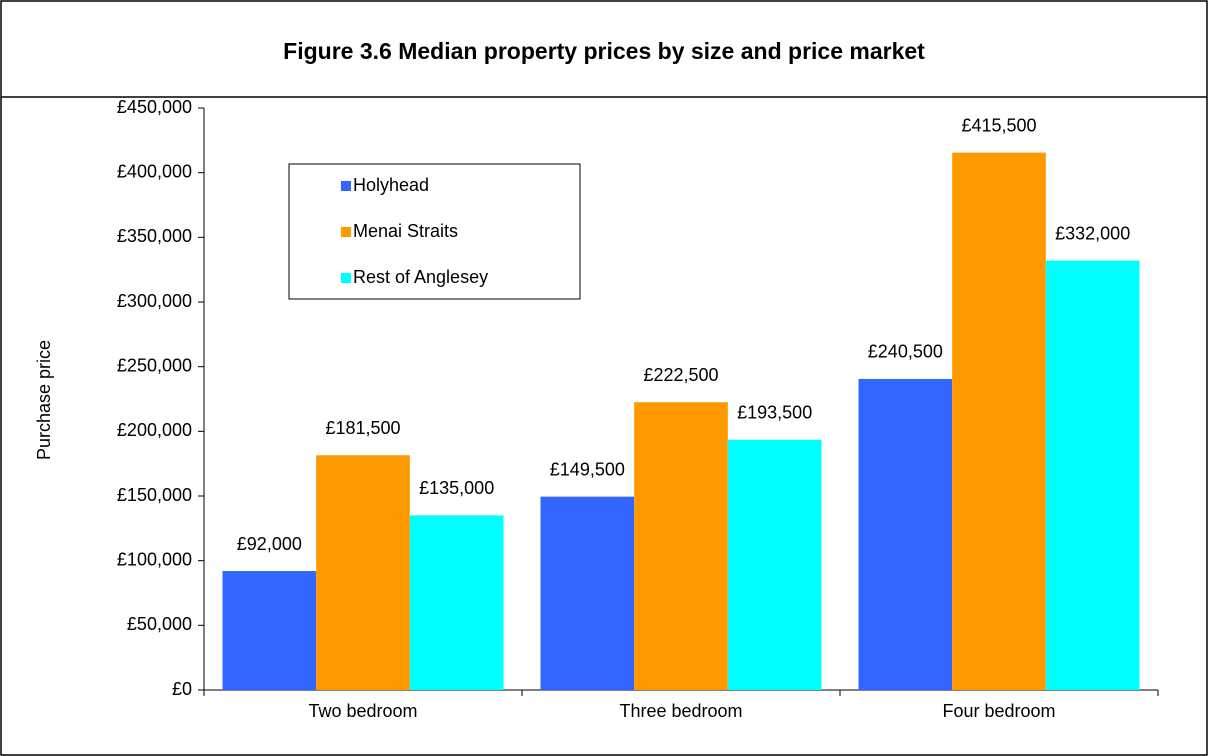 The width and height of the screenshot is (1208, 756). I want to click on y-tick-label: £450,000, so click(154, 107).